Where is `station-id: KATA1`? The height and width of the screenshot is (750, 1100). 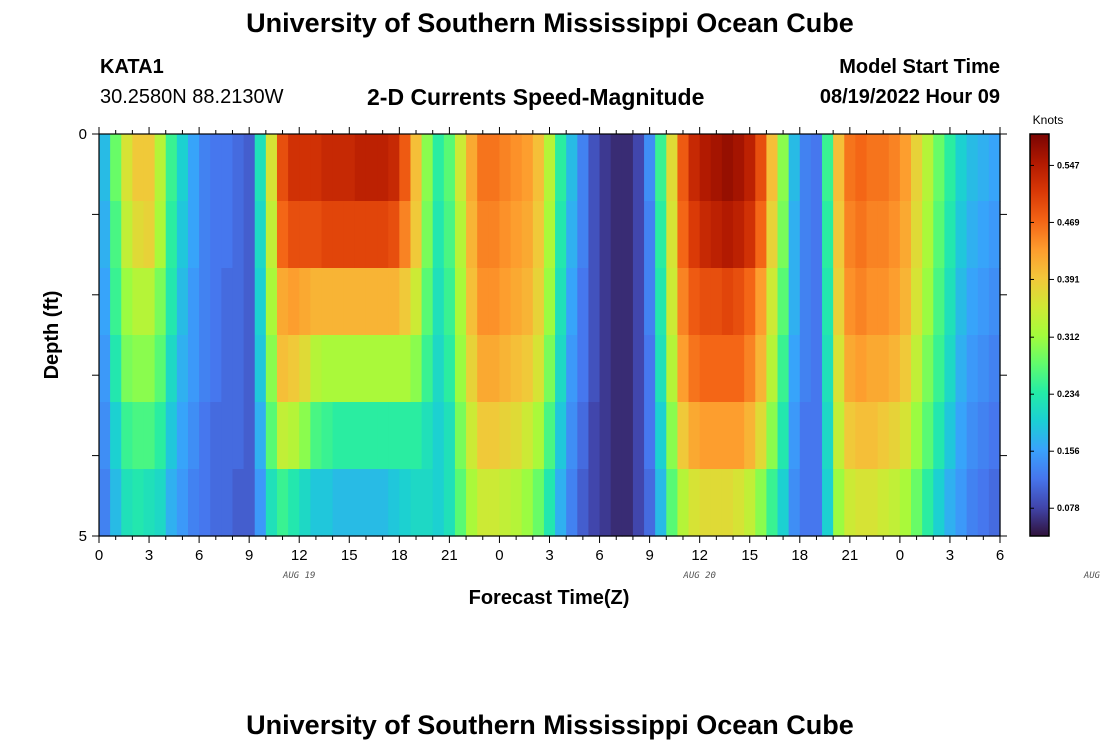
station-id: KATA1 is located at coordinates (132, 67).